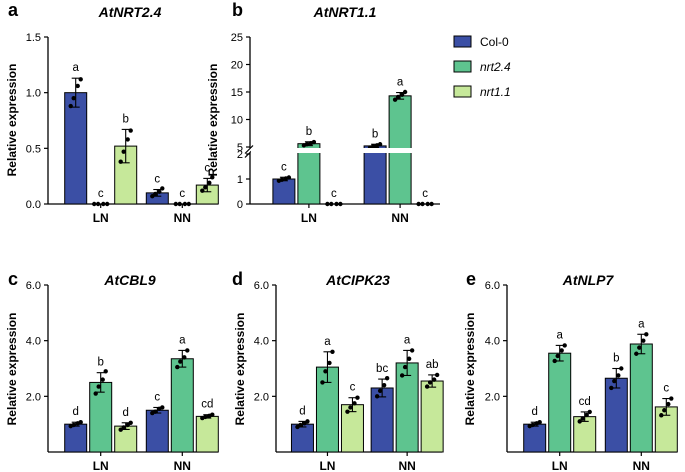 This screenshot has height=472, width=685. What do you see at coordinates (237, 279) in the screenshot?
I see `panel-label-d: d` at bounding box center [237, 279].